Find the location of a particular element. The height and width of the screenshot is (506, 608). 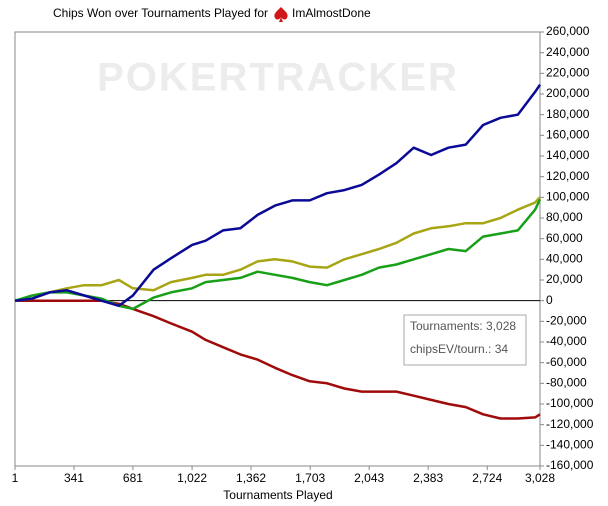

y-tick-label: 80,000 is located at coordinates (564, 217).